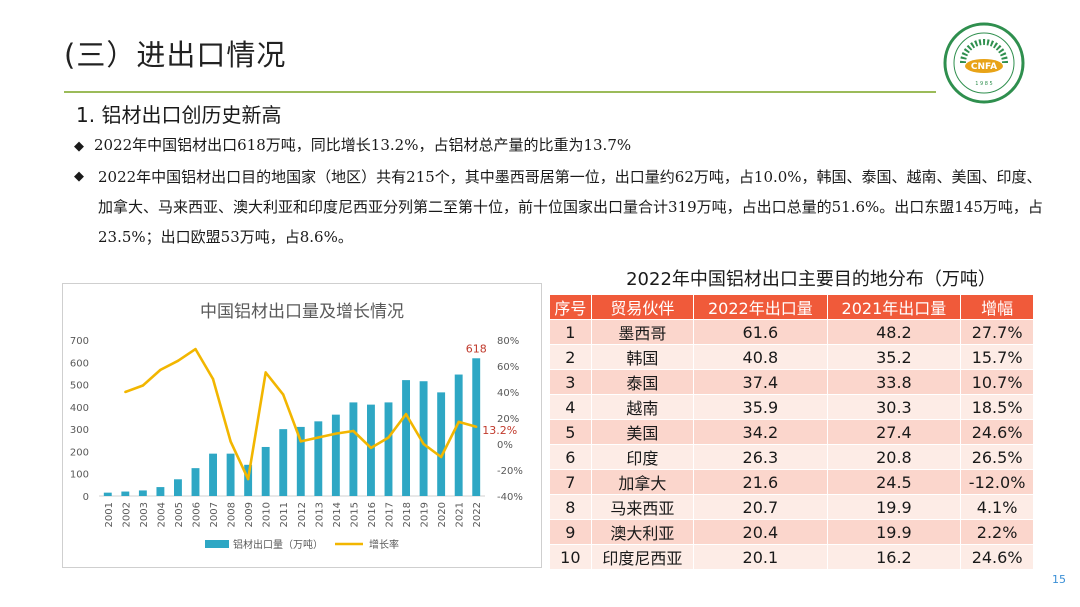  What do you see at coordinates (760, 357) in the screenshot?
I see `table-cell: 40.8` at bounding box center [760, 357].